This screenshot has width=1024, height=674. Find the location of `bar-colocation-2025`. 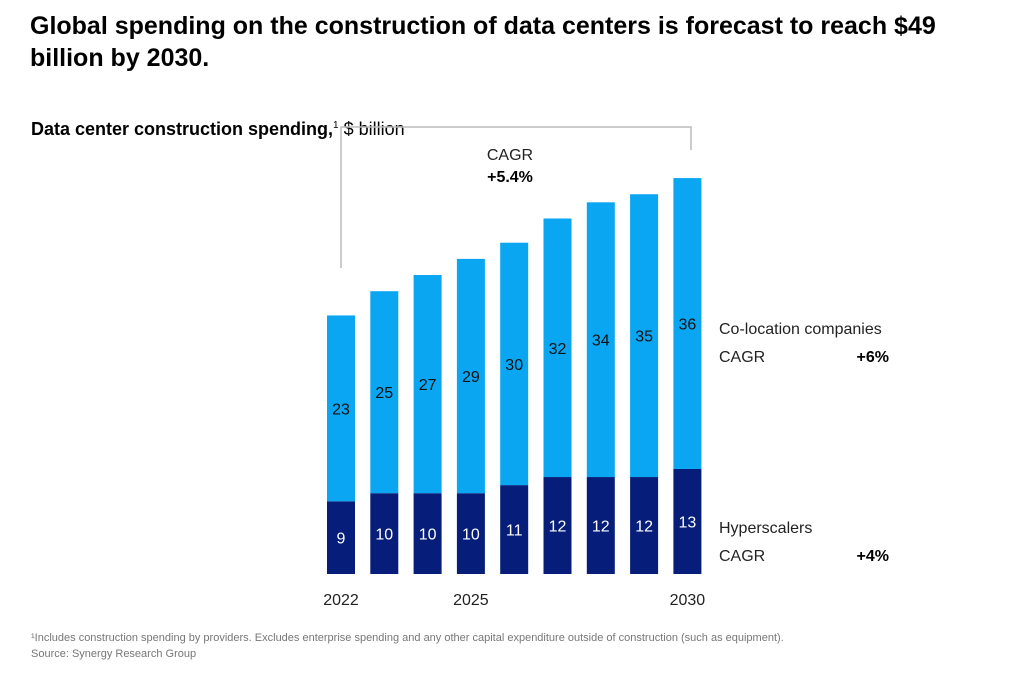

bar-colocation-2025 is located at coordinates (470, 376).